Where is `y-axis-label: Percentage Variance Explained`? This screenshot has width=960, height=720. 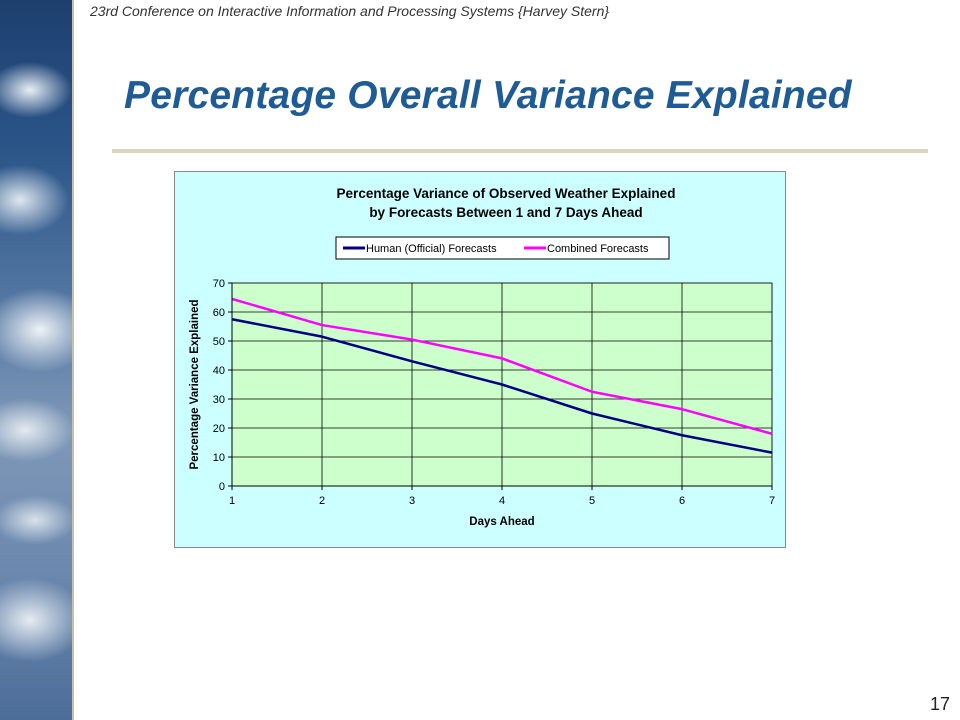
y-axis-label: Percentage Variance Explained is located at coordinates (195, 384).